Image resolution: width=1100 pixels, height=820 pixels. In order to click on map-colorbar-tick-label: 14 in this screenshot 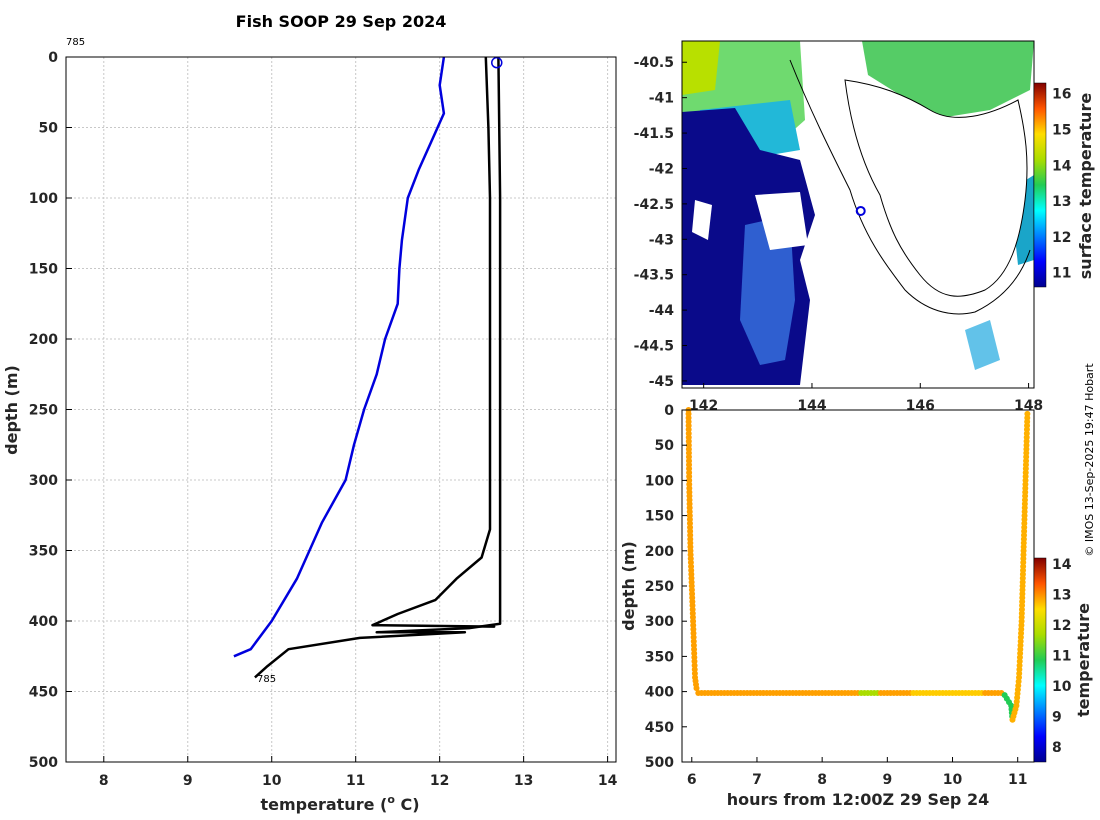, I will do `click(1062, 166)`.